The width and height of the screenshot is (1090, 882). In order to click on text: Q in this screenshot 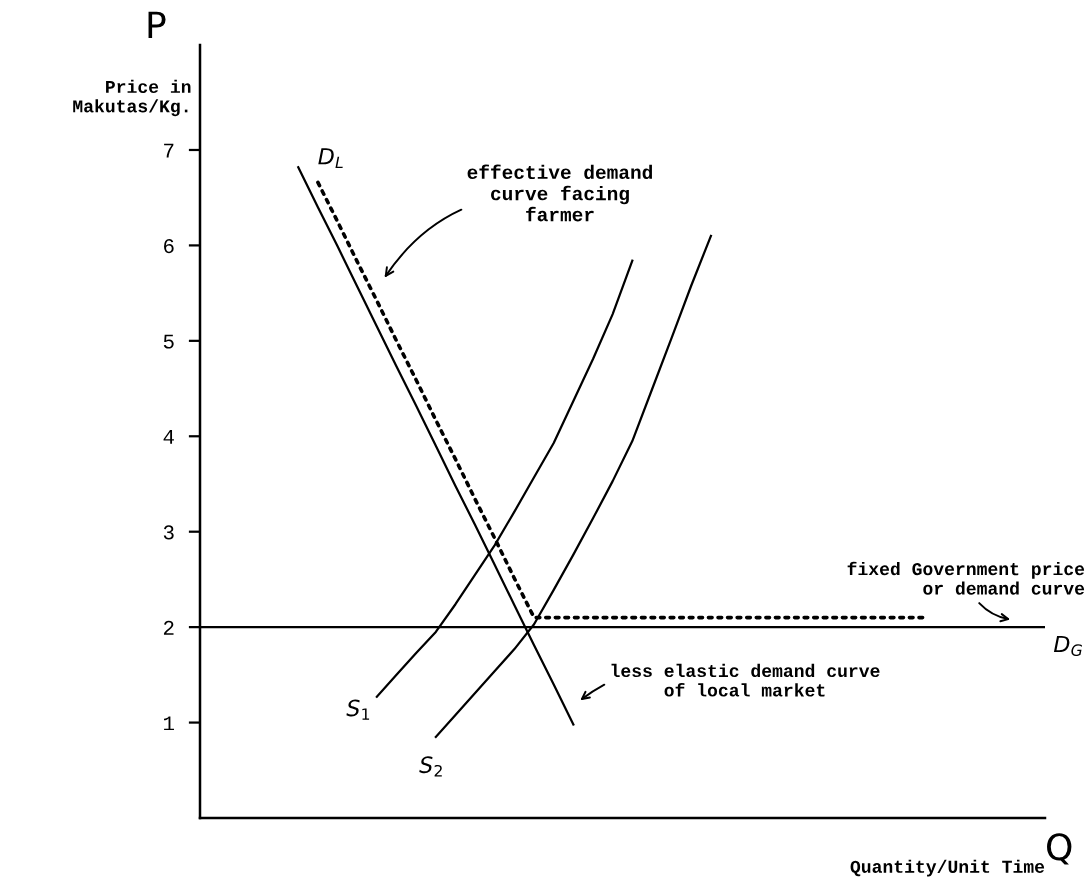, I will do `click(1059, 849)`.